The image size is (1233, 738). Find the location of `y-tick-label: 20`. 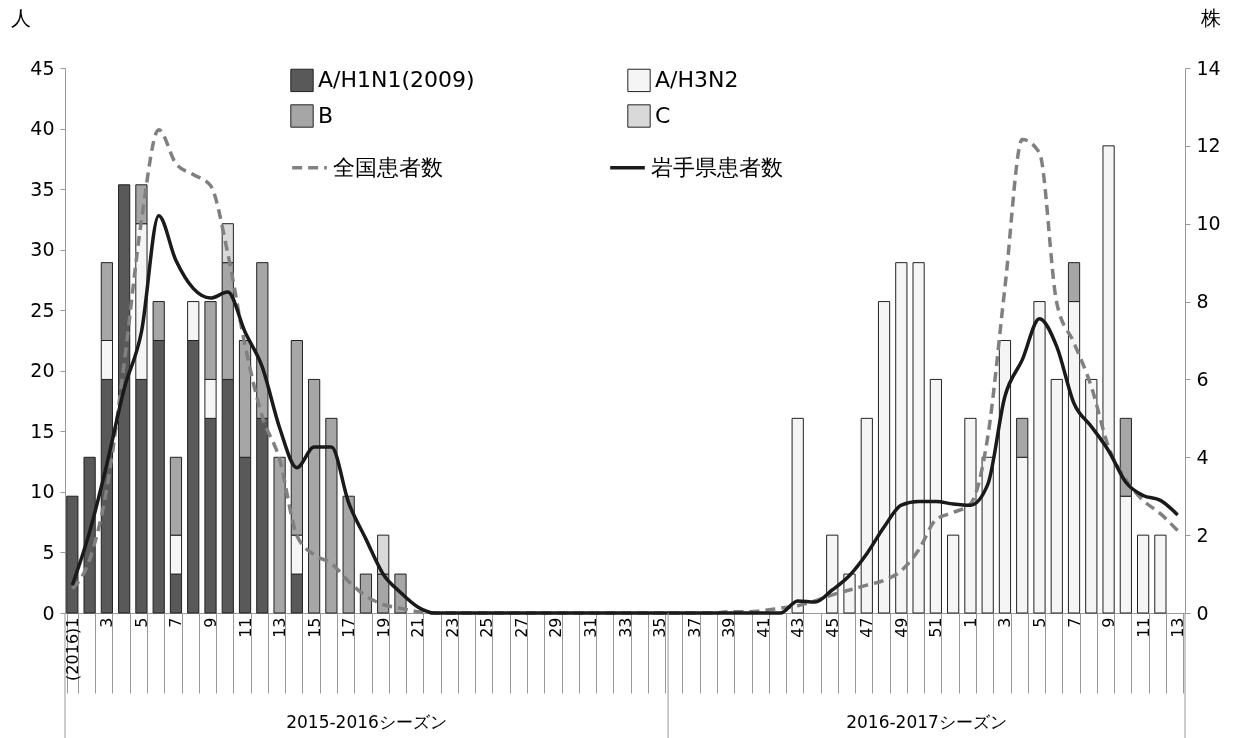

y-tick-label: 20 is located at coordinates (42, 370).